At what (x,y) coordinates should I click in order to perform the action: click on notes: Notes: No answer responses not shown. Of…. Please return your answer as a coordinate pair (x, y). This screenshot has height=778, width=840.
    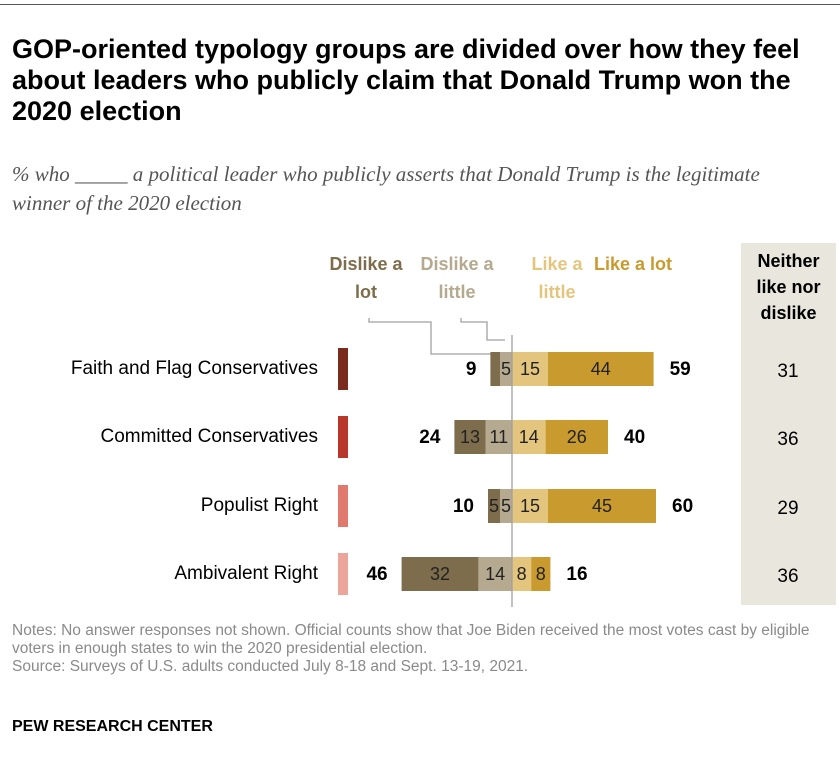
    Looking at the image, I should click on (419, 649).